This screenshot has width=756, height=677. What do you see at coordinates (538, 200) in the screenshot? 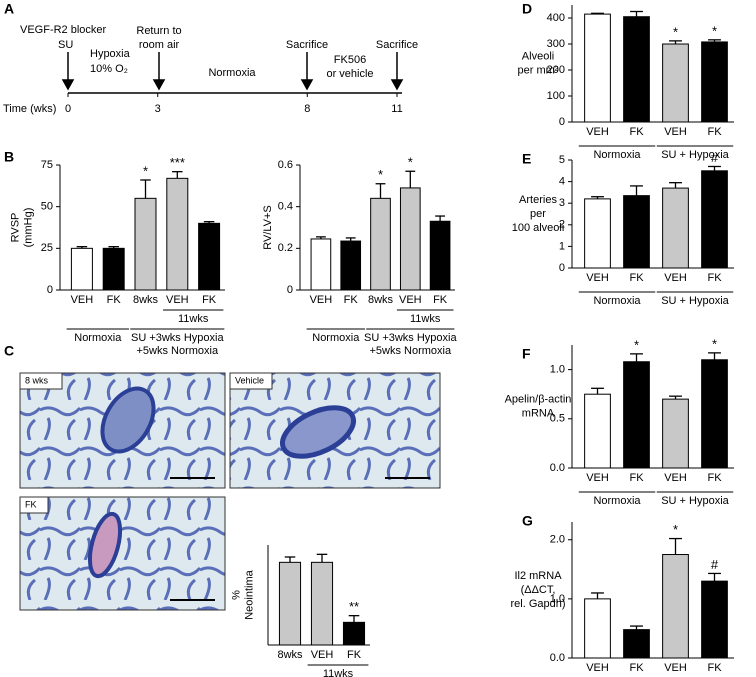
I see `y-axis-label: Arteries` at bounding box center [538, 200].